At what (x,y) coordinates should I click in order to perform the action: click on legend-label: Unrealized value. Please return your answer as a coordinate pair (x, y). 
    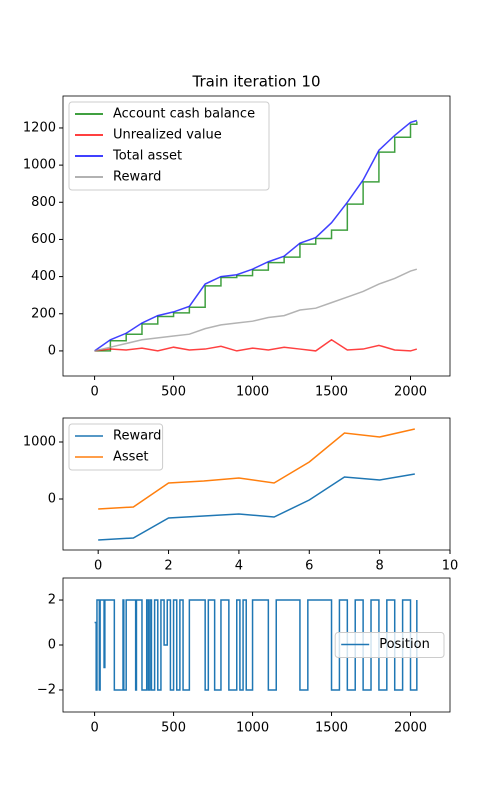
    Looking at the image, I should click on (167, 135).